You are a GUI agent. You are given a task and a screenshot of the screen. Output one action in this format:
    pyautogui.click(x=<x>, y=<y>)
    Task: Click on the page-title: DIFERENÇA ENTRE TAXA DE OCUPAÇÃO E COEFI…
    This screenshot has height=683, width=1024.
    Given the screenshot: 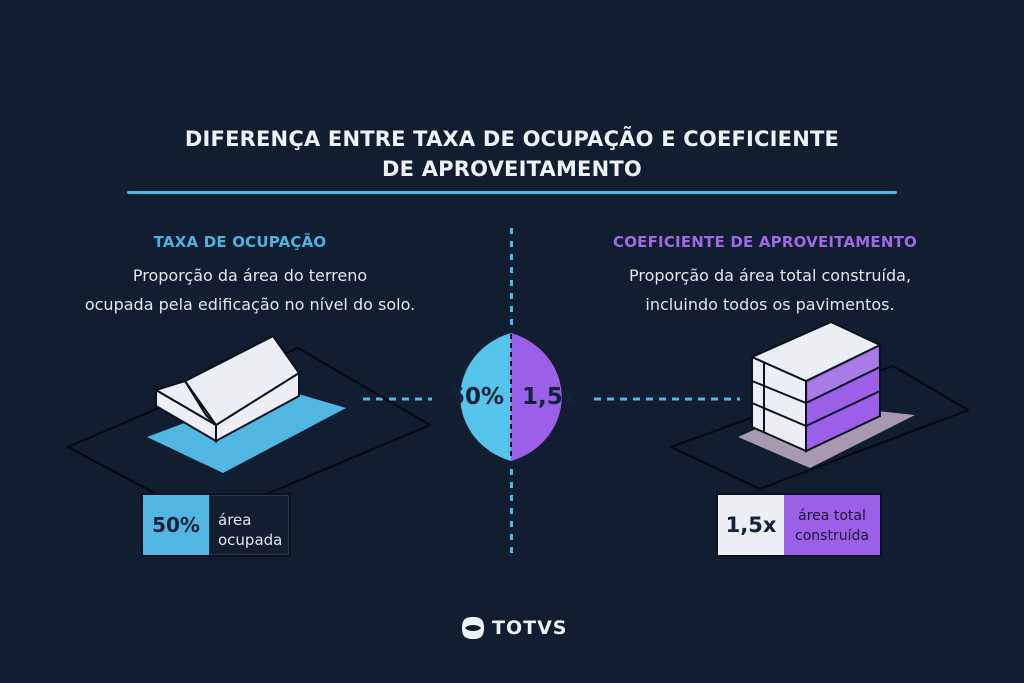 What is the action you would take?
    pyautogui.click(x=512, y=154)
    